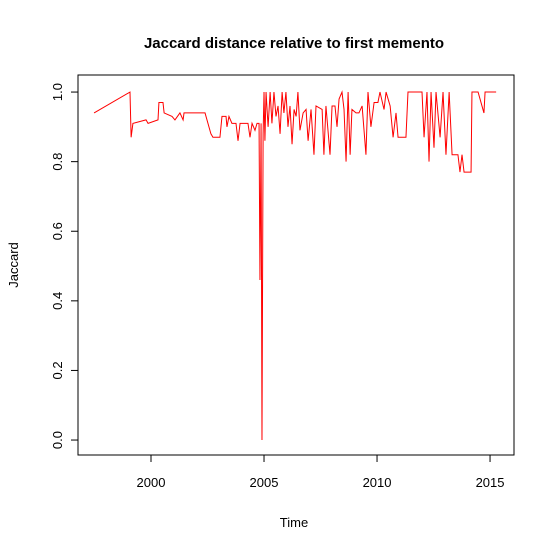 The image size is (553, 552). Describe the element at coordinates (57, 231) in the screenshot. I see `y-tick-label: 0.6` at that location.